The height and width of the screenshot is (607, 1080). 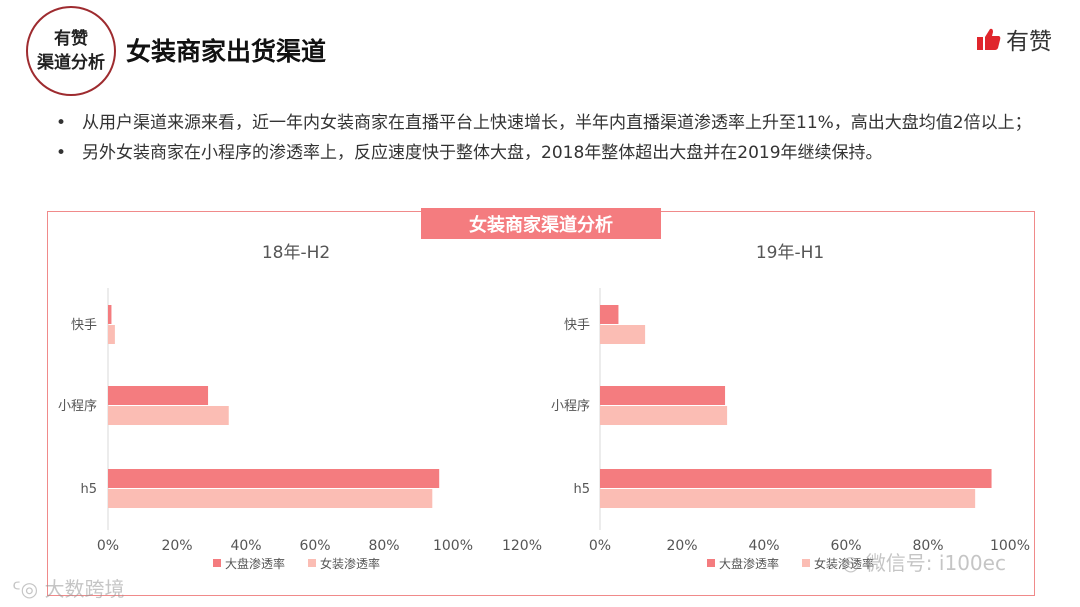 I want to click on wechat-icon: ◎, so click(x=854, y=563).